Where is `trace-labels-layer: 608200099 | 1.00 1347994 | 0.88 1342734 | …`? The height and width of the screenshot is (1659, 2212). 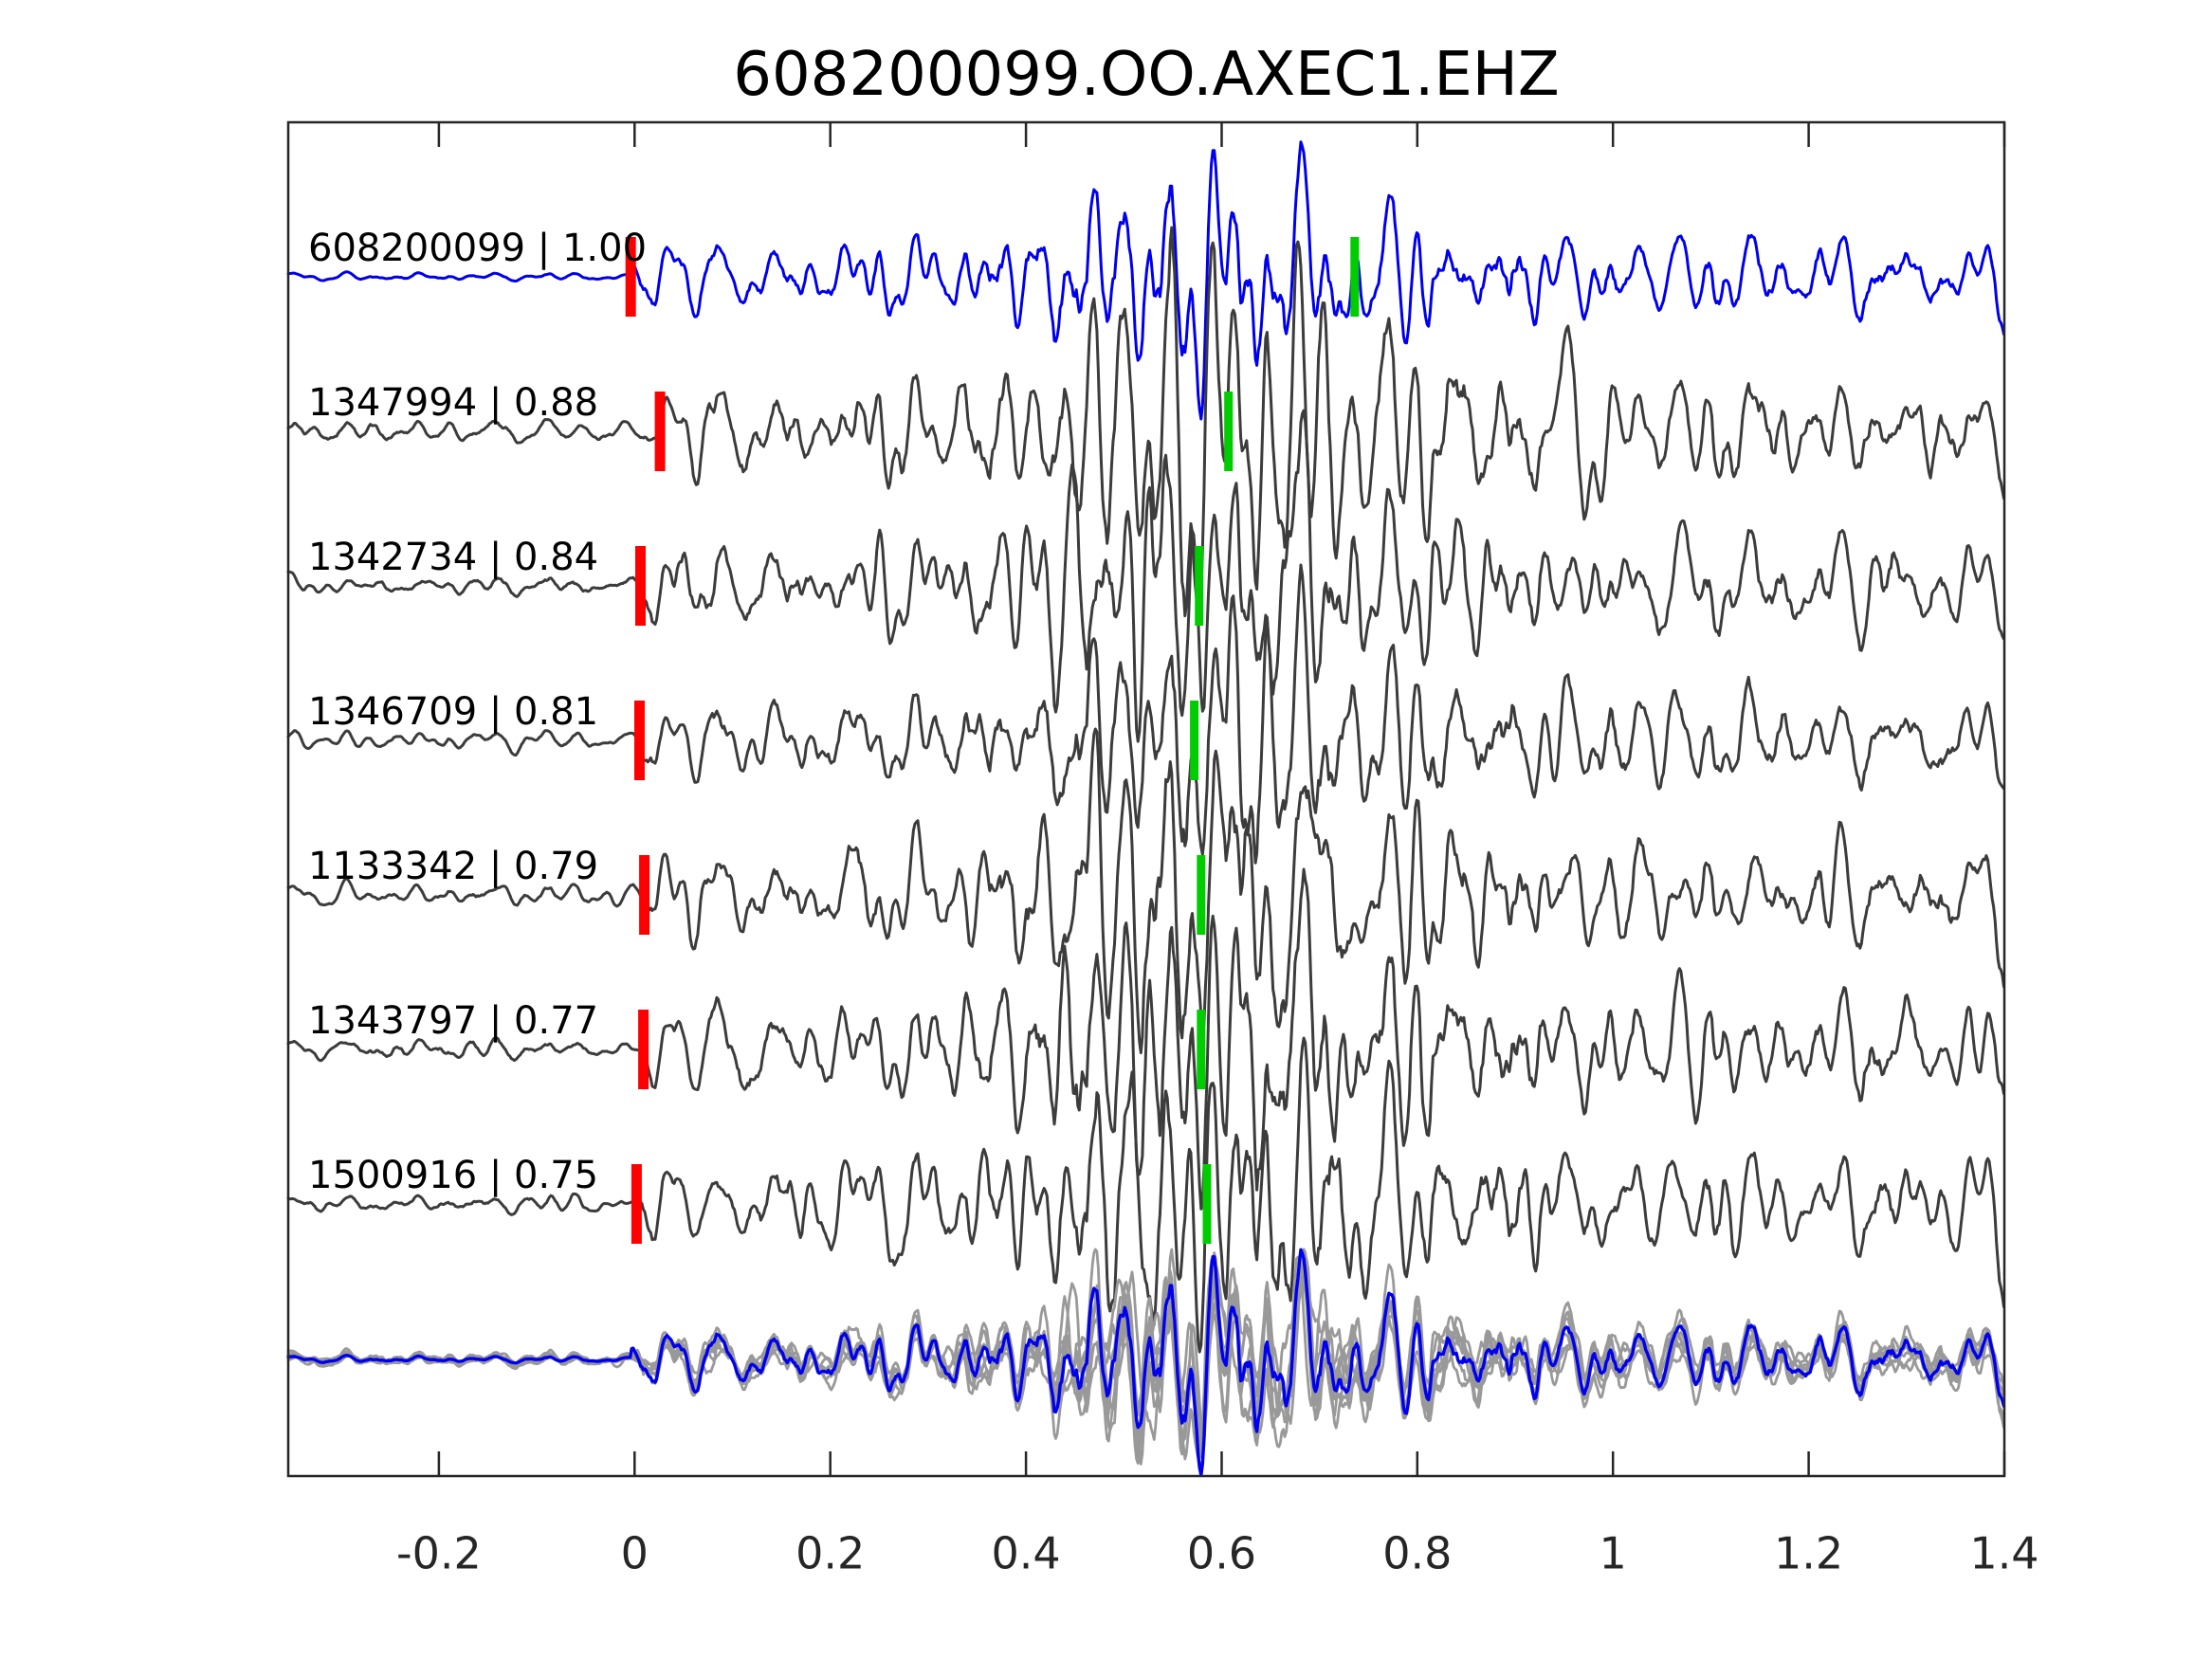
trace-labels-layer: 608200099 | 1.00 1347994 | 0.88 1342734 | … is located at coordinates (477, 712).